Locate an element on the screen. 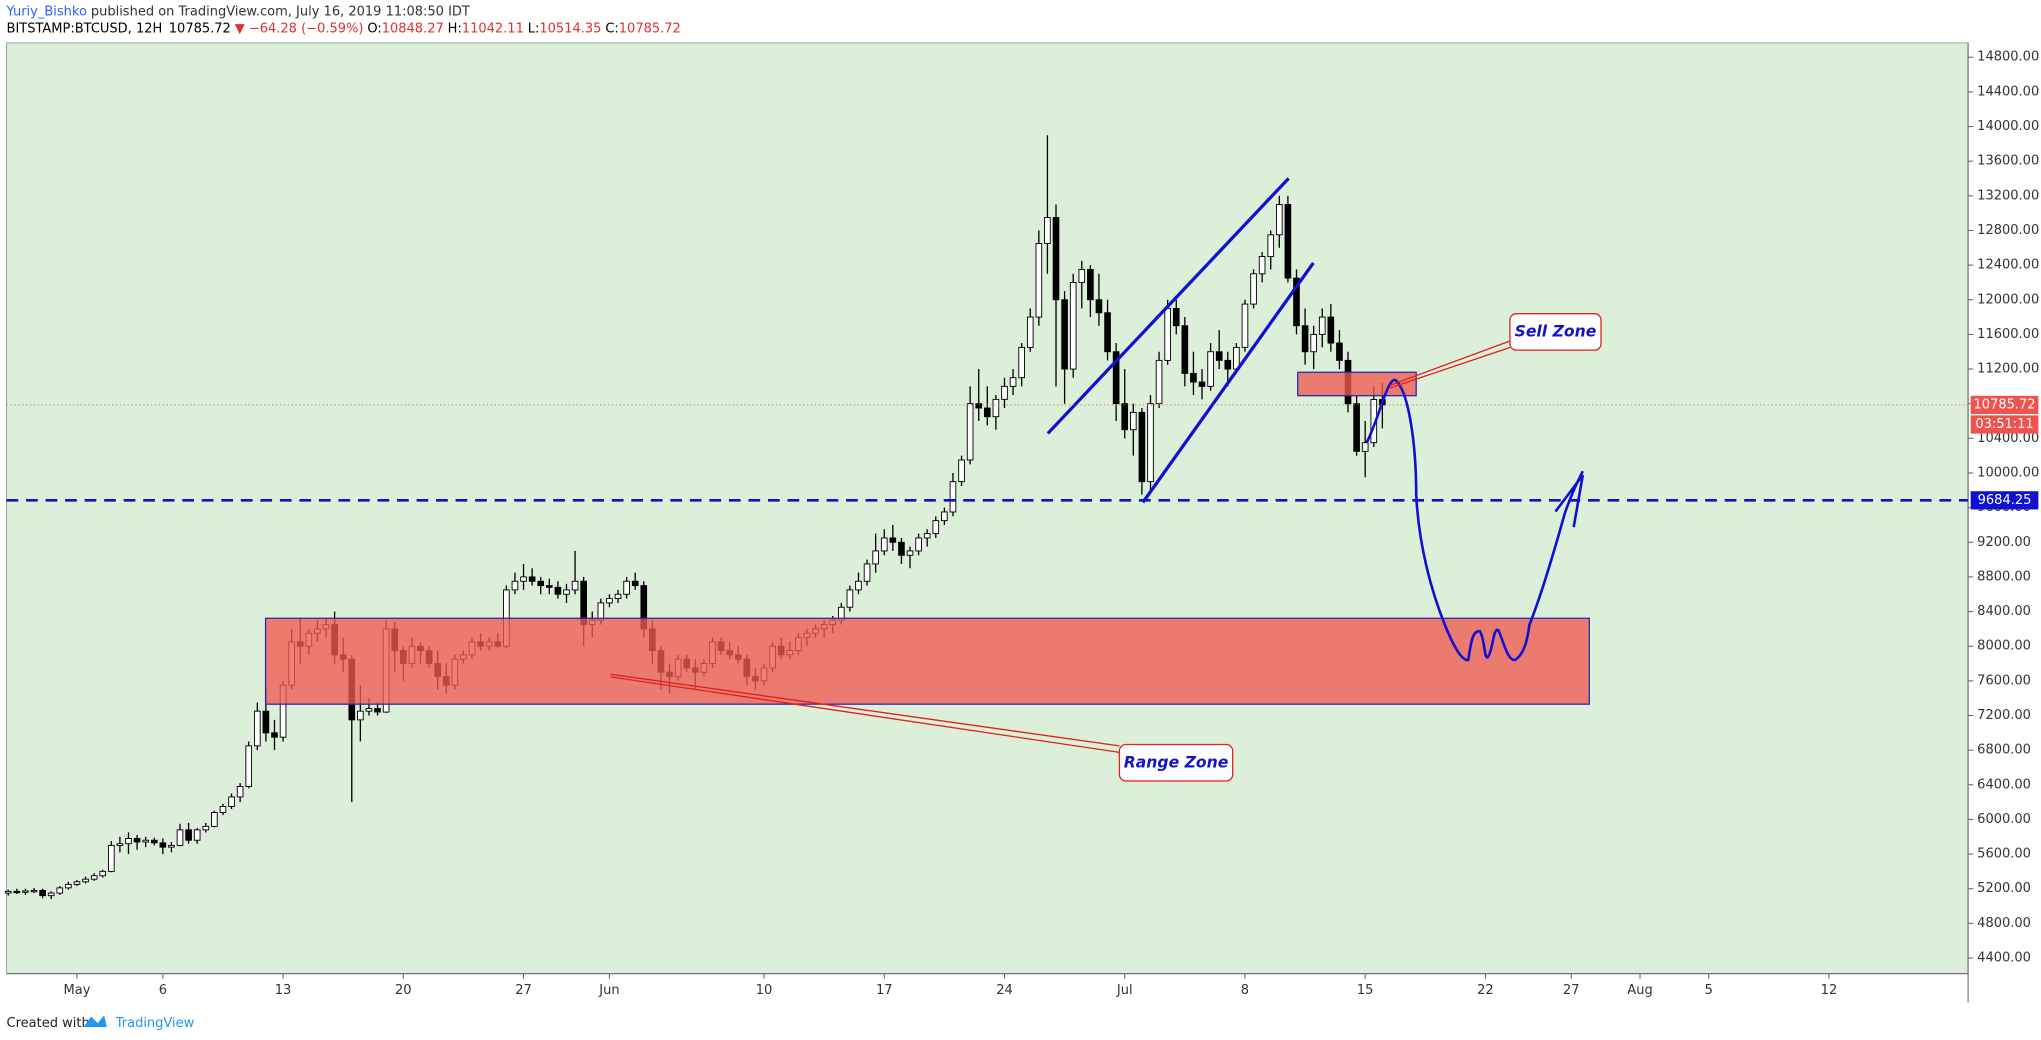  x-tick-label: Jun is located at coordinates (608, 990).